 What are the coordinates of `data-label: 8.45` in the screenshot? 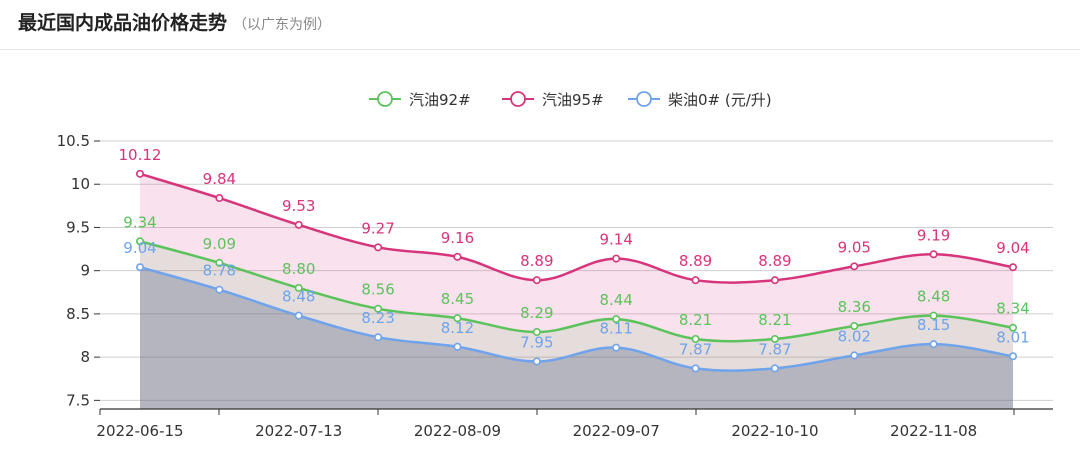 It's located at (457, 299).